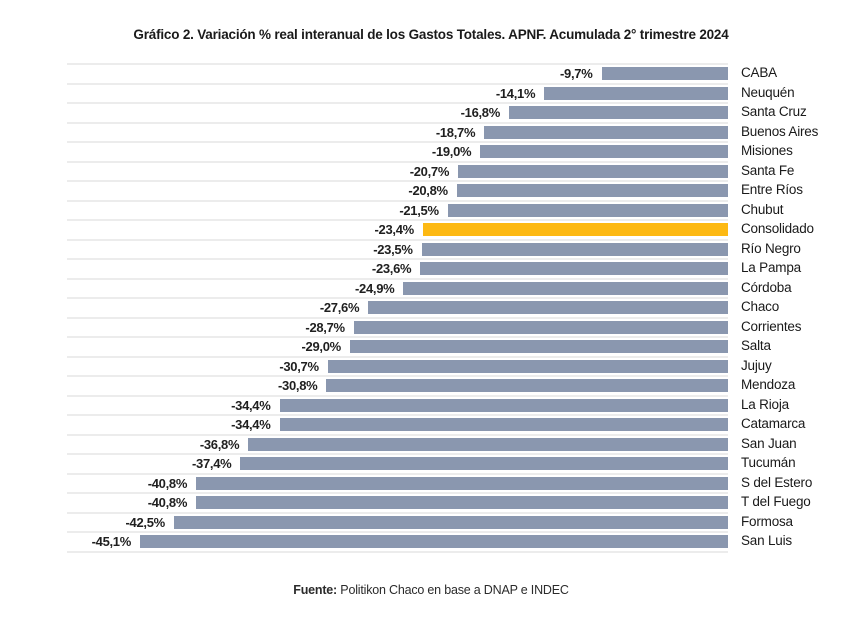  Describe the element at coordinates (576, 74) in the screenshot. I see `value-label: -9,7%` at that location.